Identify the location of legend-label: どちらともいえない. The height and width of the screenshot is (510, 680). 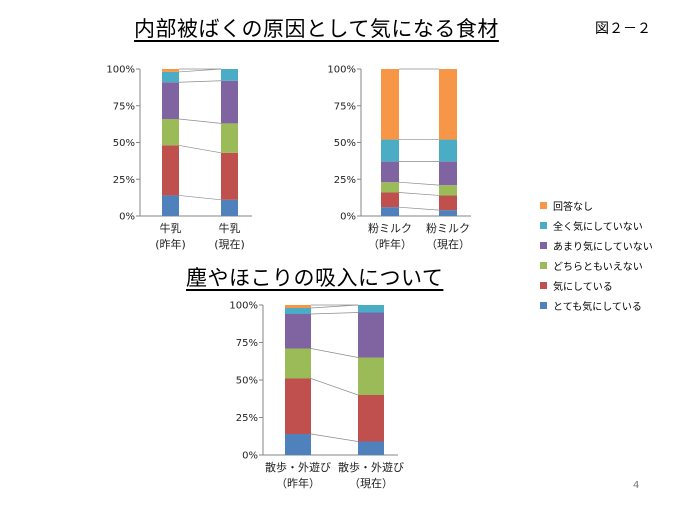
(598, 267).